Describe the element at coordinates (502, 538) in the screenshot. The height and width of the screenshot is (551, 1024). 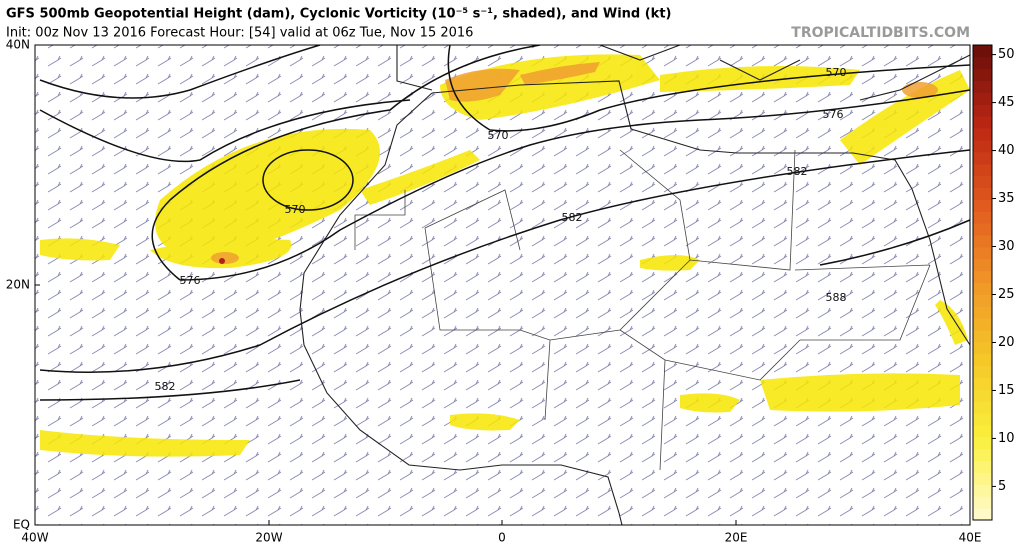
I see `lon-label: 0` at that location.